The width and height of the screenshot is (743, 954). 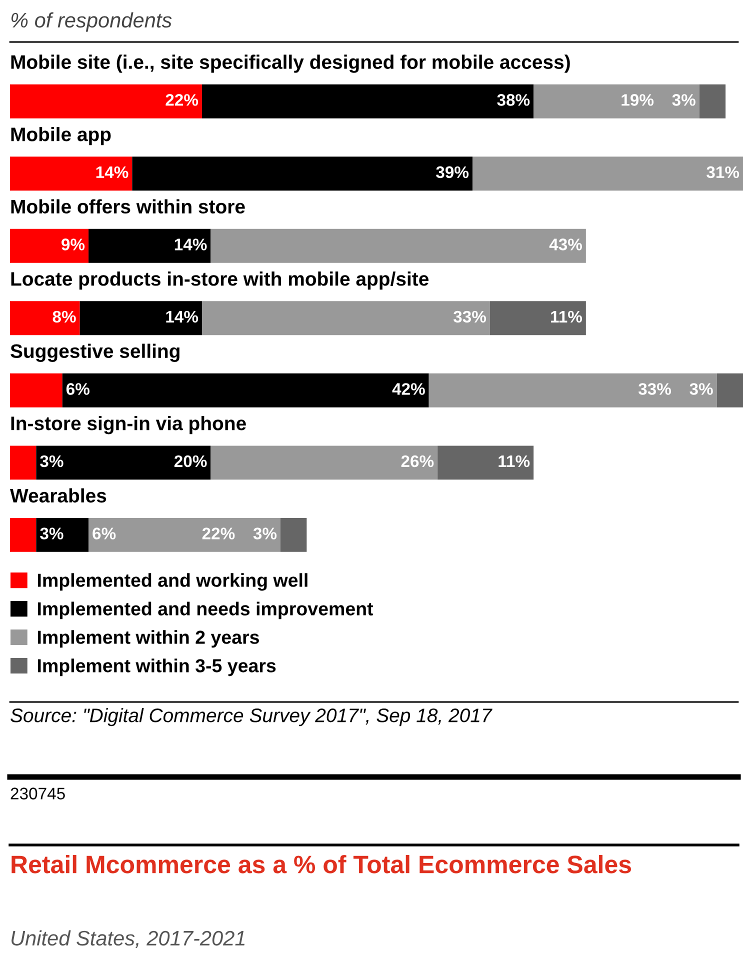 What do you see at coordinates (565, 244) in the screenshot?
I see `data-label: 43%` at bounding box center [565, 244].